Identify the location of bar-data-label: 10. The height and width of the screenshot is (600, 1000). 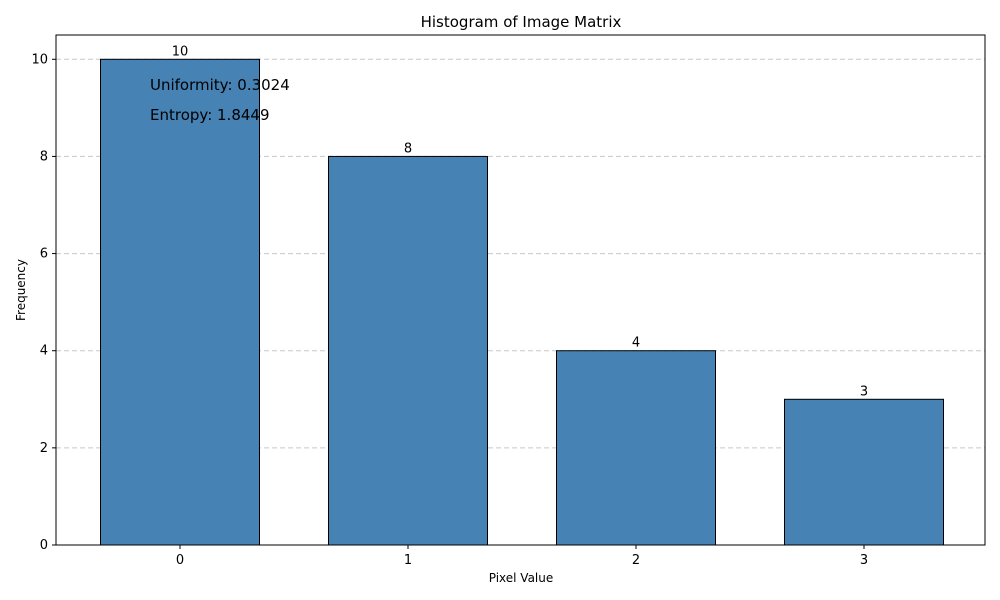
(180, 51).